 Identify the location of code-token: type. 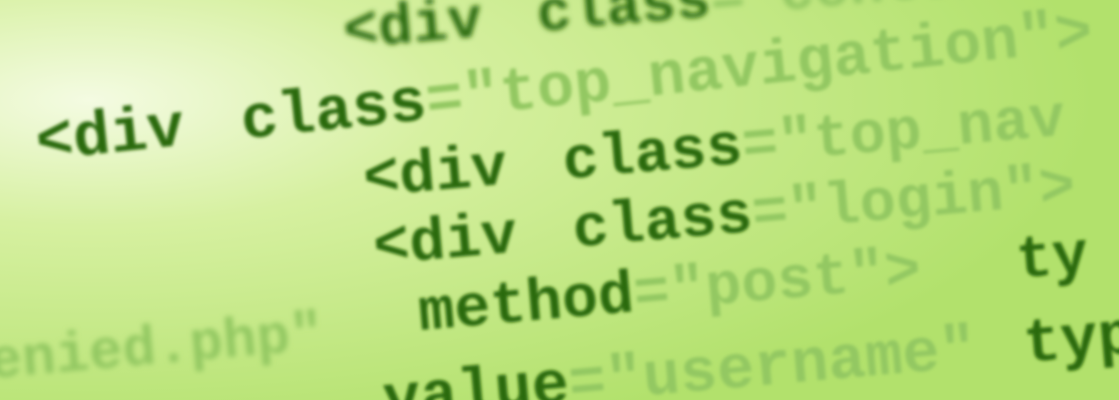
(1070, 339).